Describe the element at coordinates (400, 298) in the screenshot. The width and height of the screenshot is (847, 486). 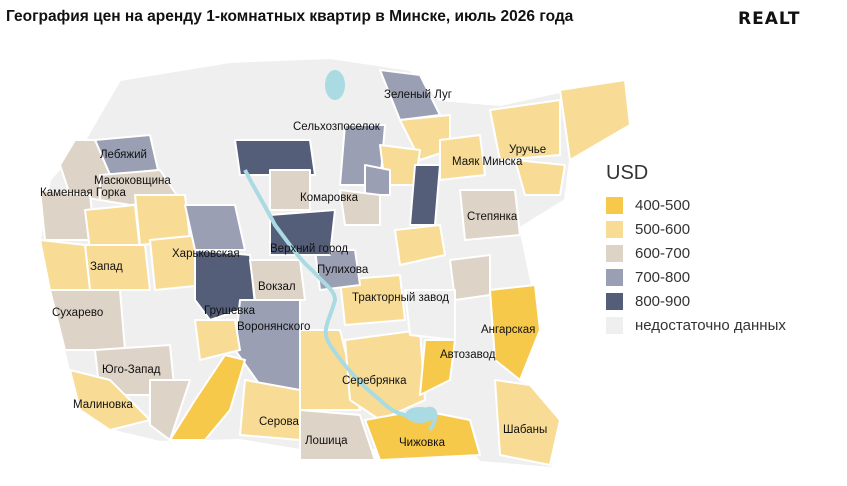
I see `label-traktorny-zavod: Тракторный завод` at that location.